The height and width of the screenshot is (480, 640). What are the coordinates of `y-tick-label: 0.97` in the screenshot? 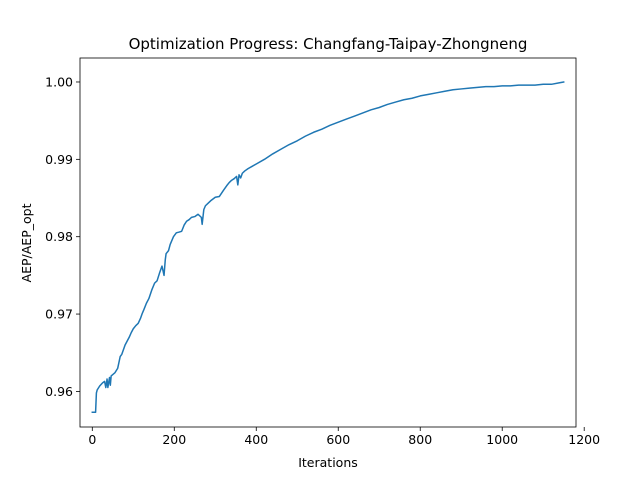 It's located at (59, 314).